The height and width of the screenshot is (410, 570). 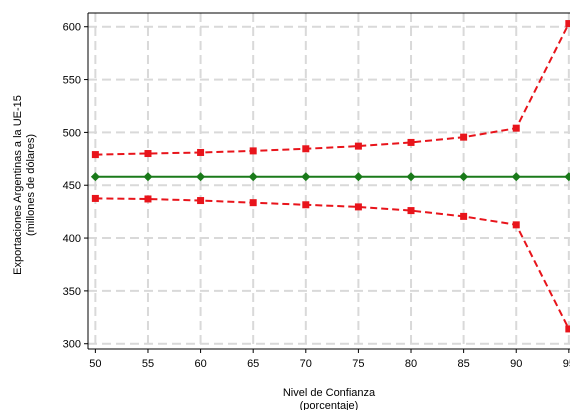 I want to click on x-tick-label: 65, so click(x=253, y=364).